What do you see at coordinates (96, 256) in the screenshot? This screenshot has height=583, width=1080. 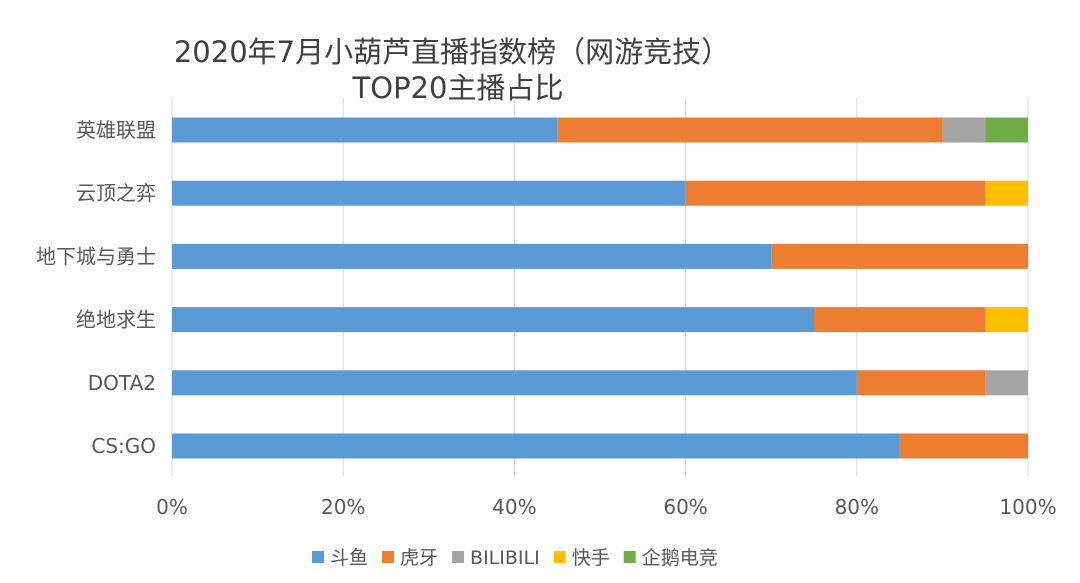 I see `category-label: 地下城与勇士` at bounding box center [96, 256].